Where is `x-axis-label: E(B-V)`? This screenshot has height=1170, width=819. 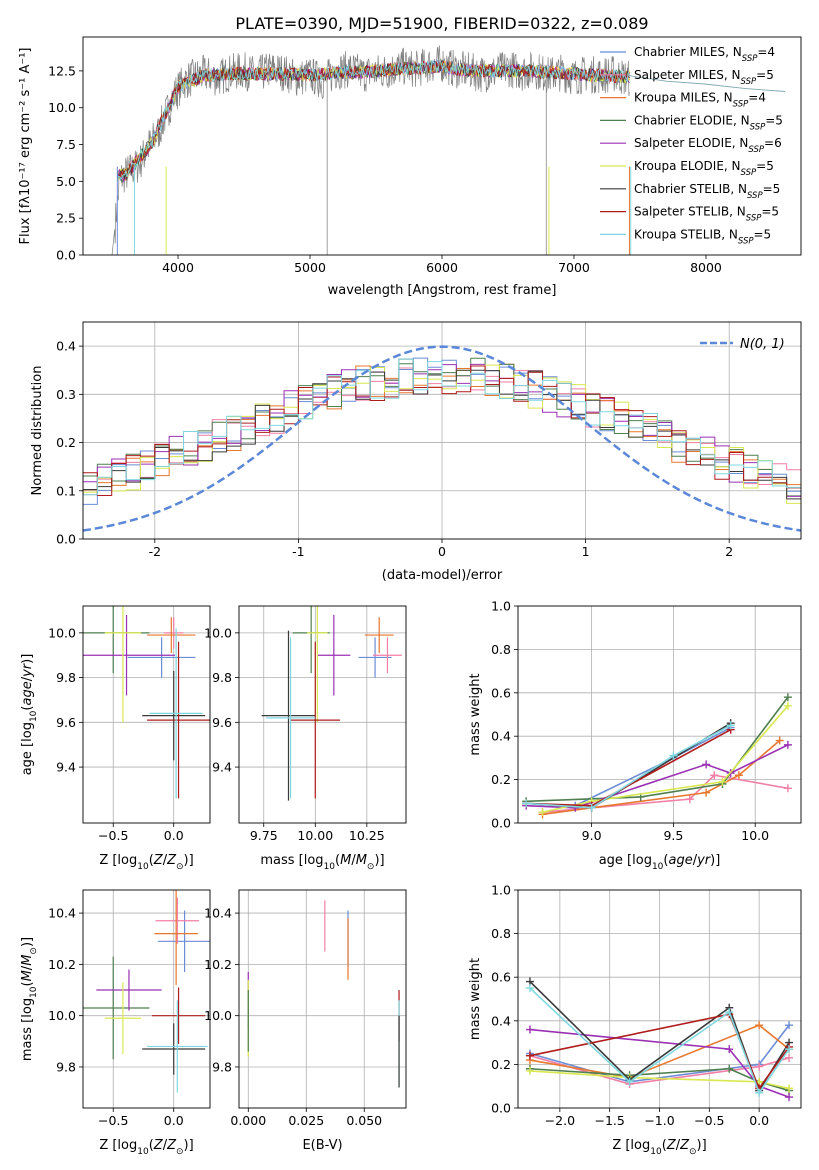 x-axis-label: E(B-V) is located at coordinates (322, 1145).